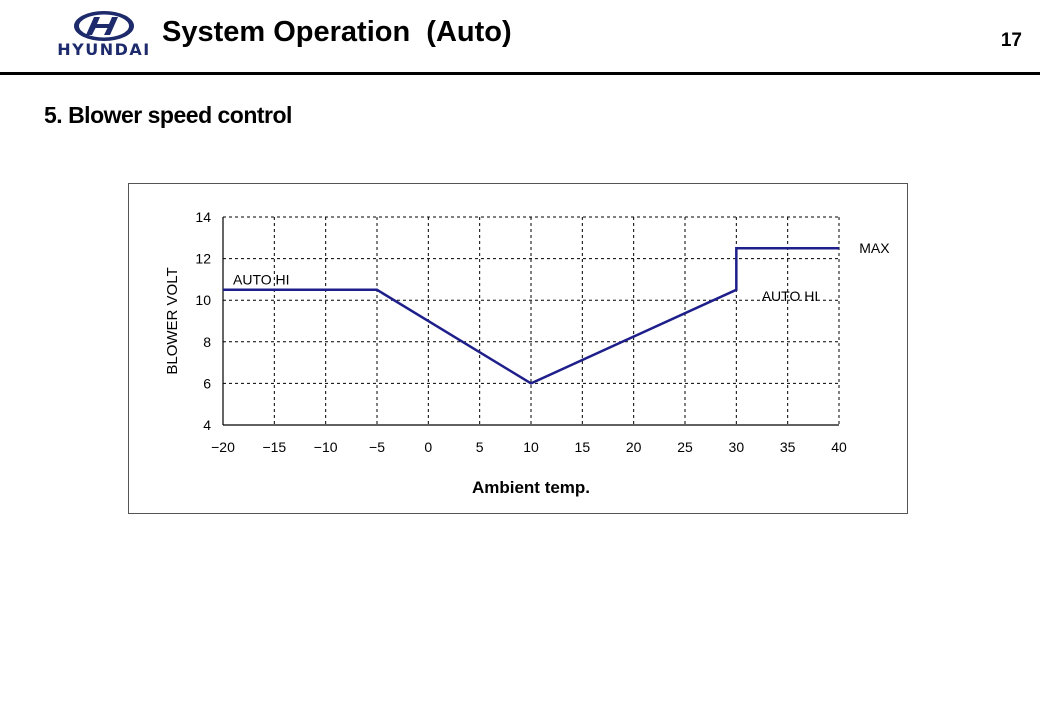  Describe the element at coordinates (685, 447) in the screenshot. I see `x-tick-label: 25` at that location.